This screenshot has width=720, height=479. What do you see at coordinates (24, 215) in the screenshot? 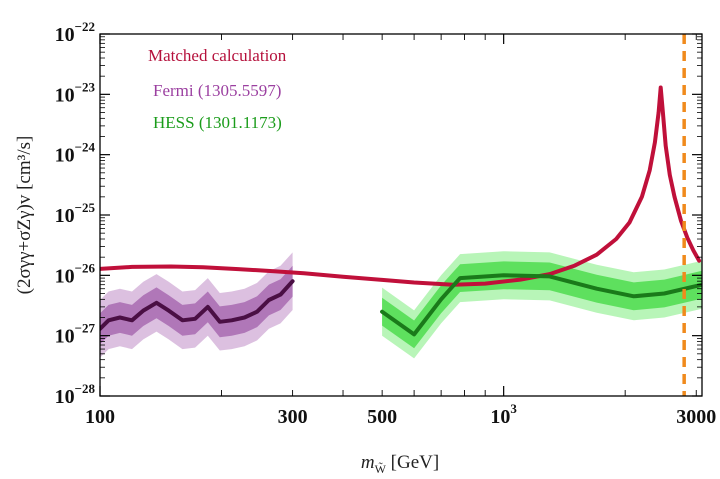
I see `y-axis-title: (2σγγ+σZγ)v [cm³/s]` at bounding box center [24, 215].